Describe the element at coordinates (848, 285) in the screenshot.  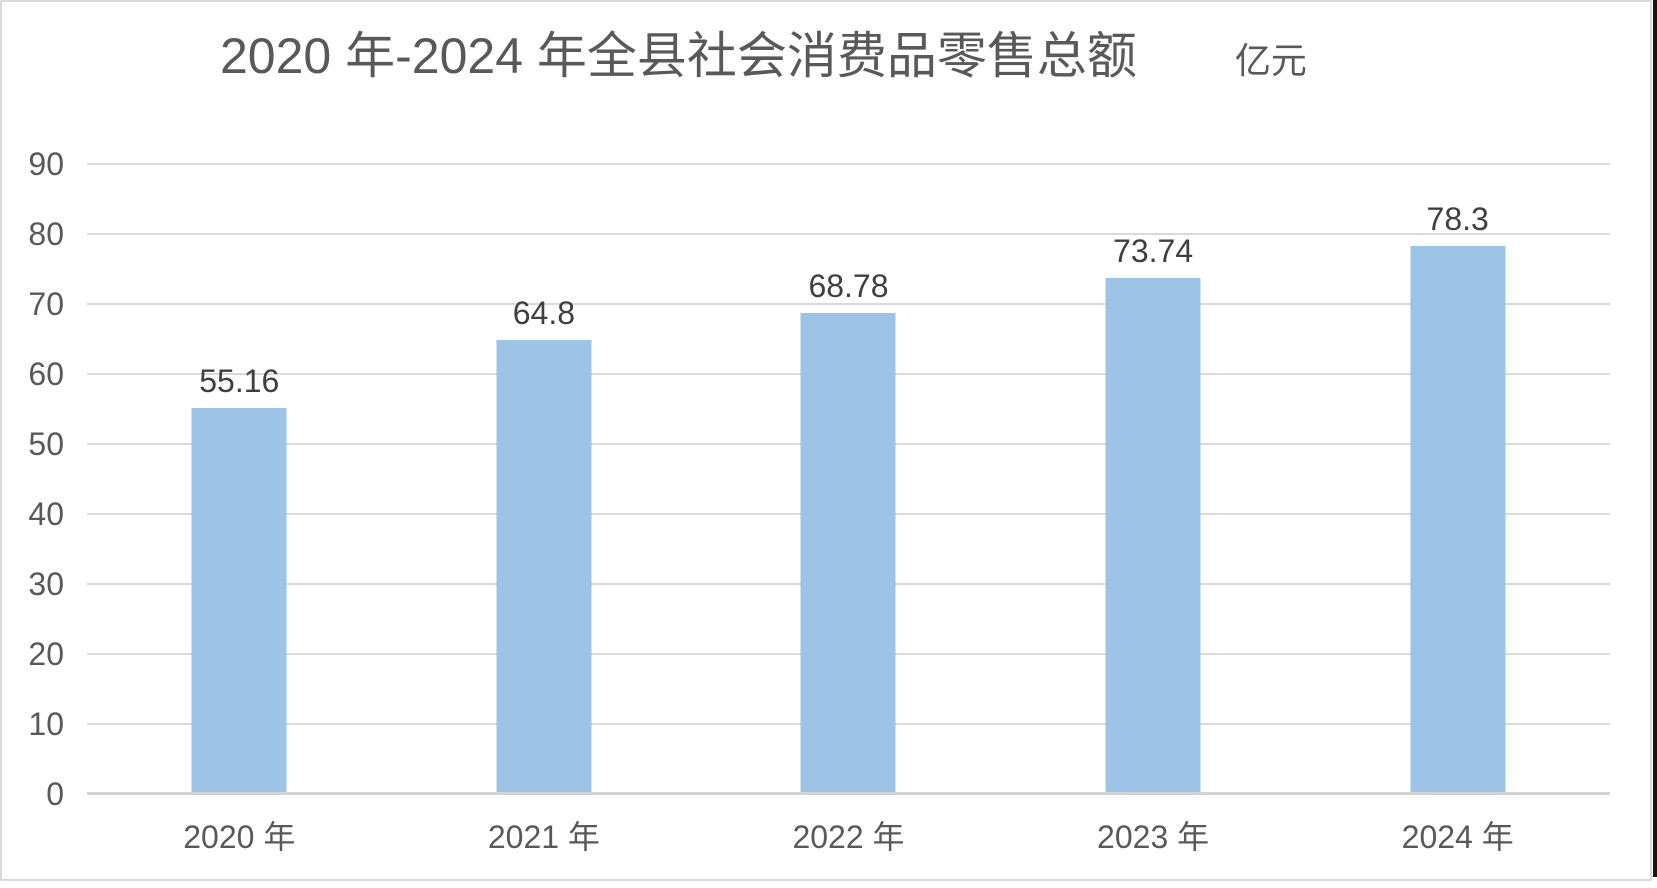
I see `bar-value-label: 68.78` at that location.